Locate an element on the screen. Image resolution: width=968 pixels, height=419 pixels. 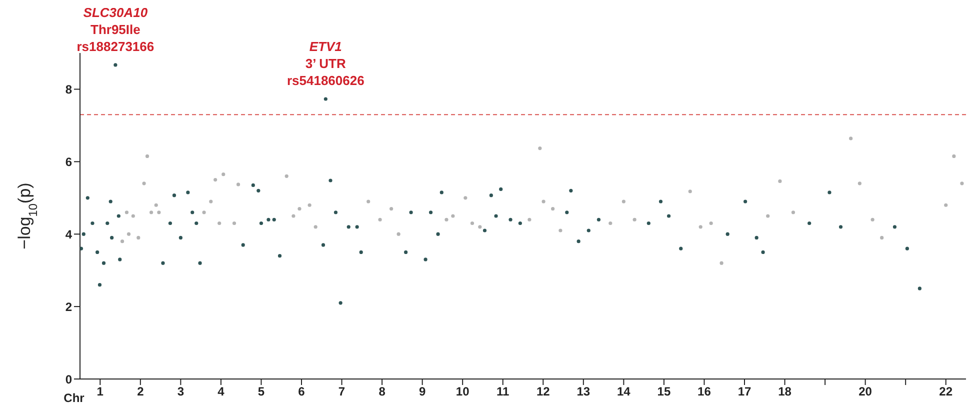
x-tick-label: 7 is located at coordinates (342, 391).